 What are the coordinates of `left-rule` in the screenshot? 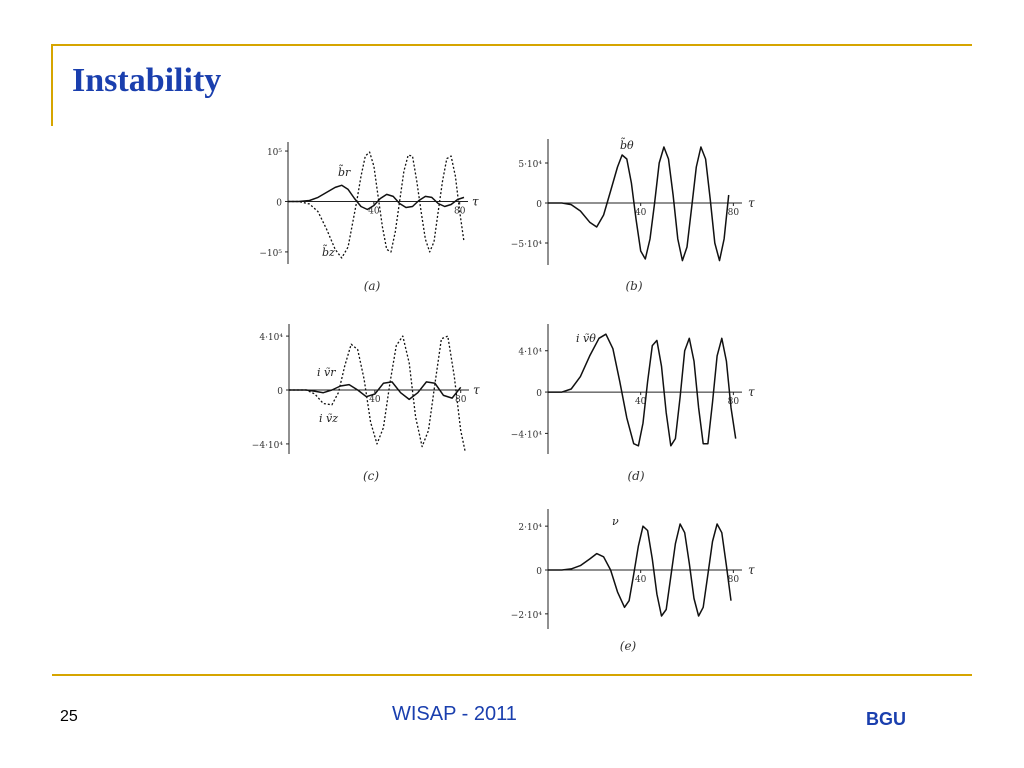 It's located at (52, 85).